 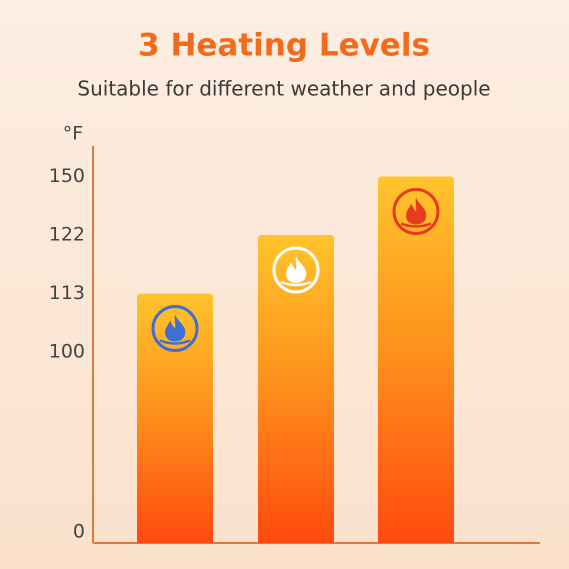 I want to click on y-tick-label: 113, so click(x=67, y=293).